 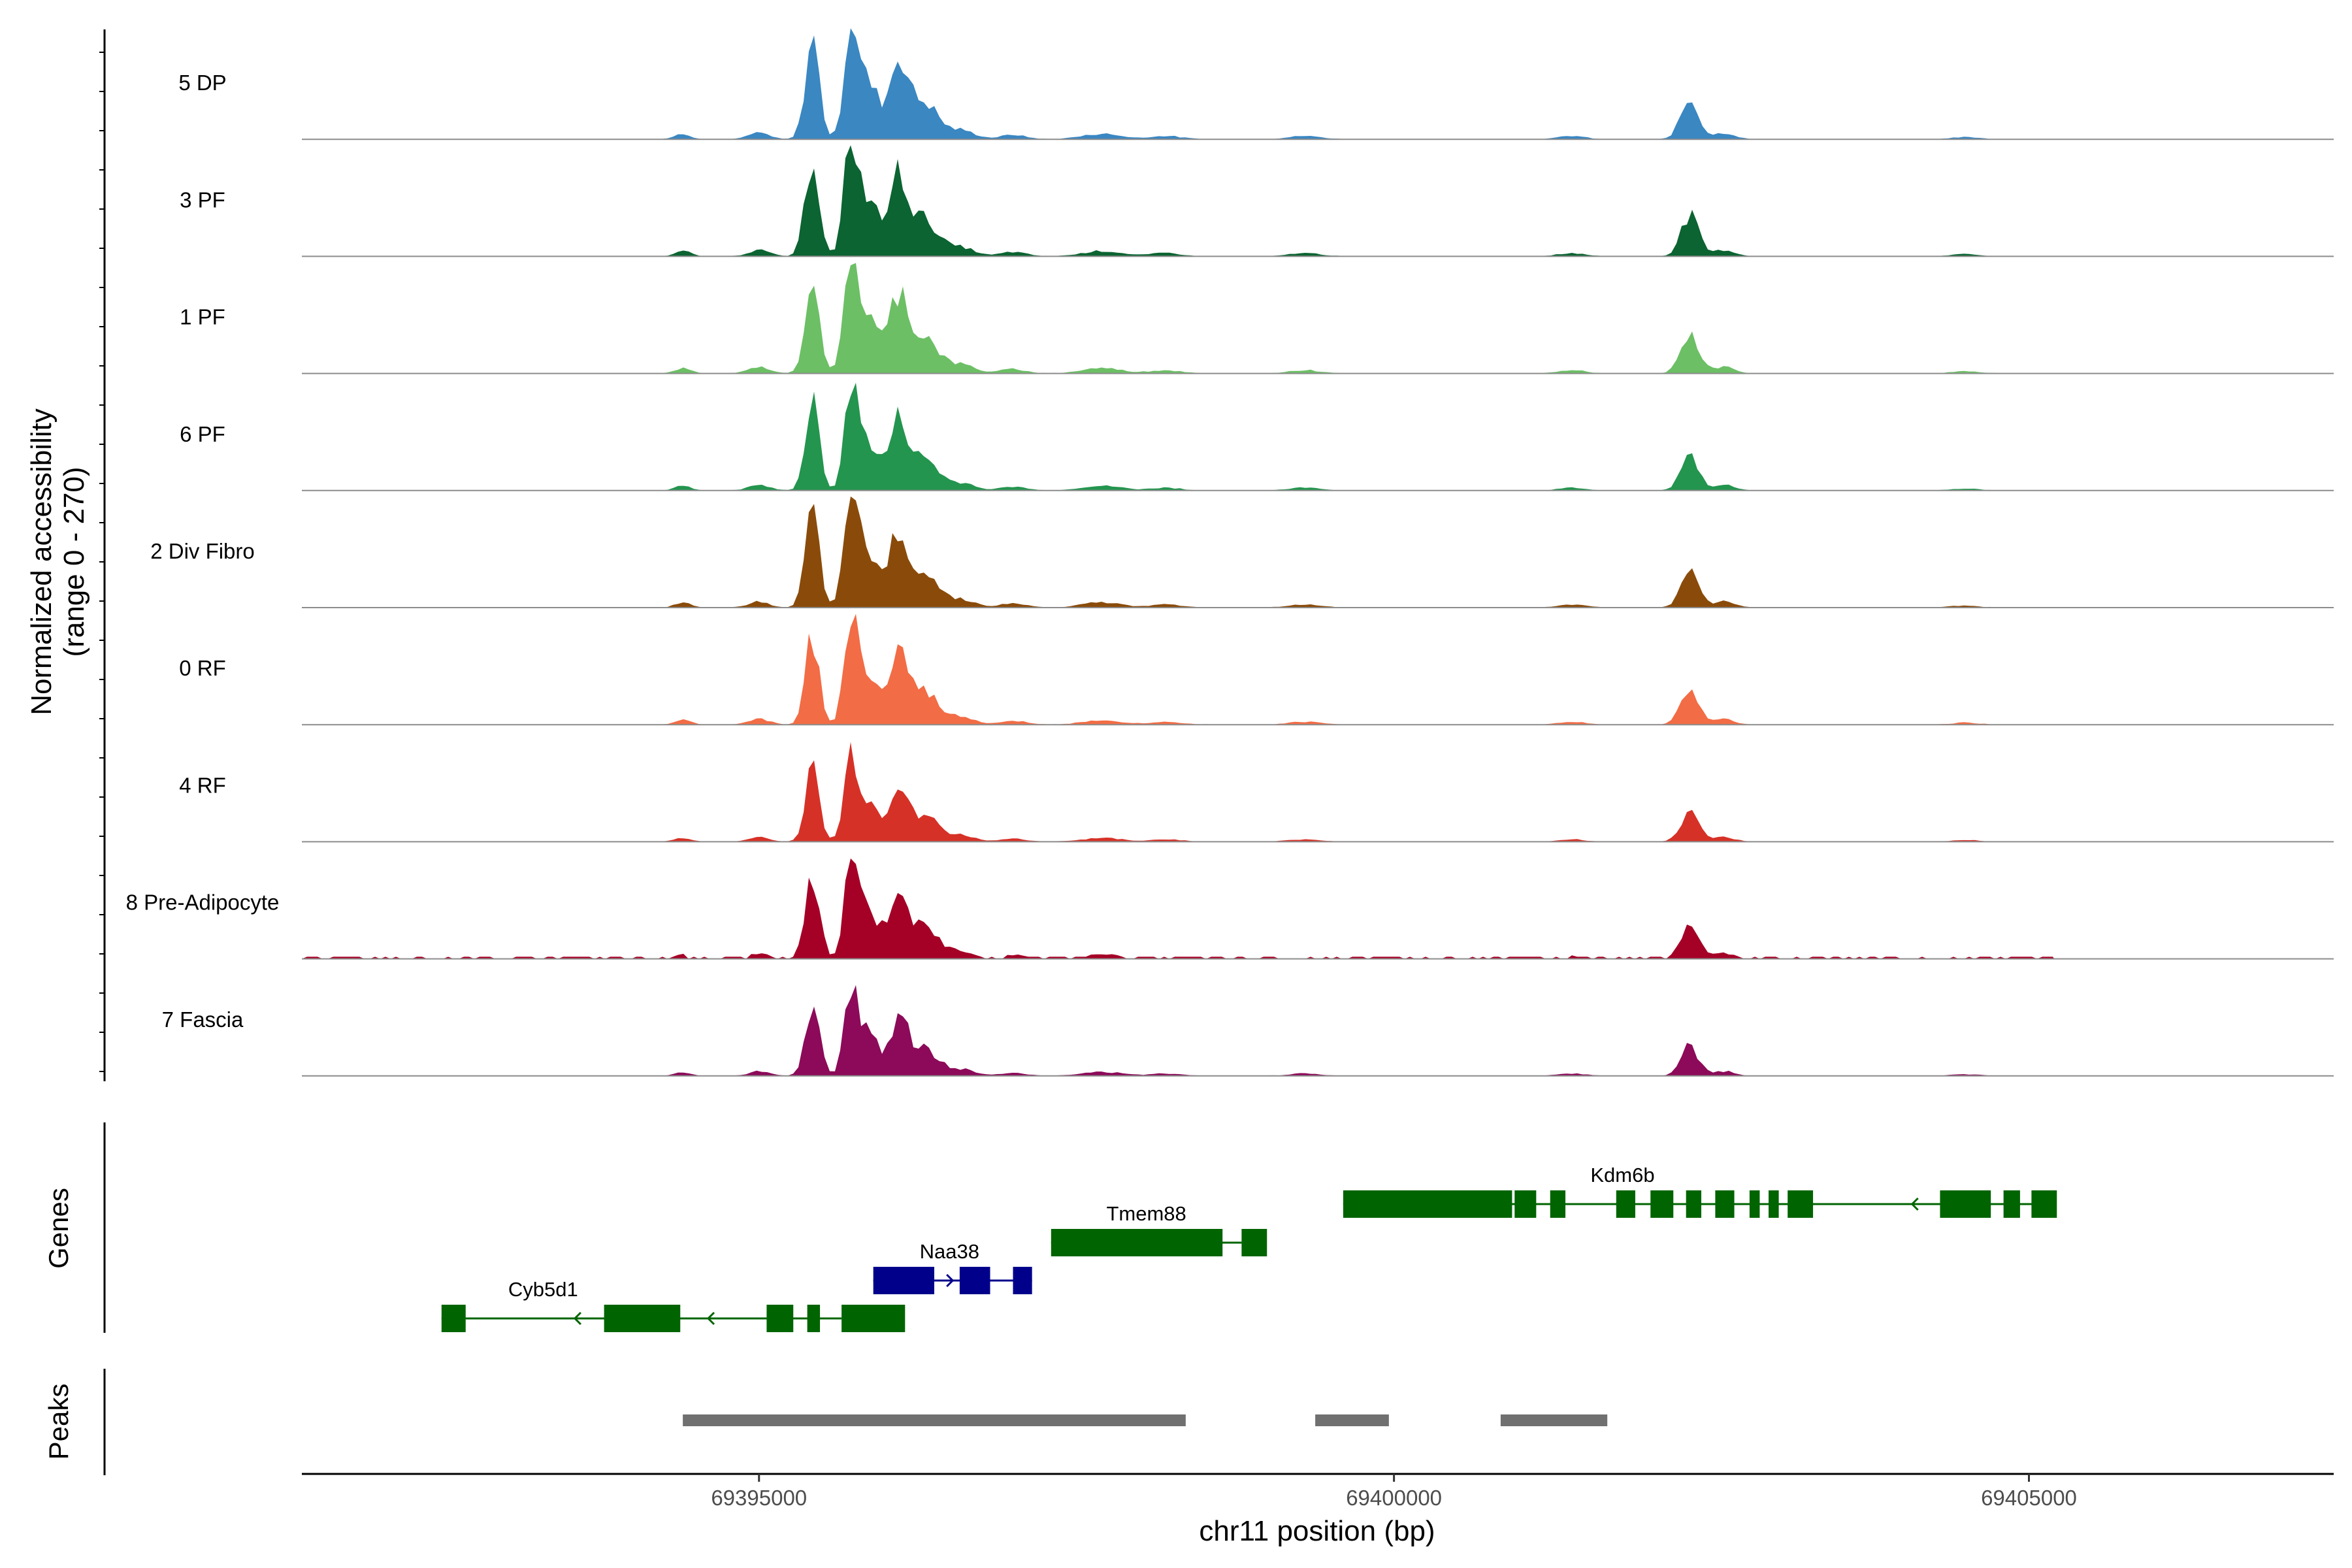 I want to click on y-axis-label: Normalized accessibility, so click(x=41, y=561).